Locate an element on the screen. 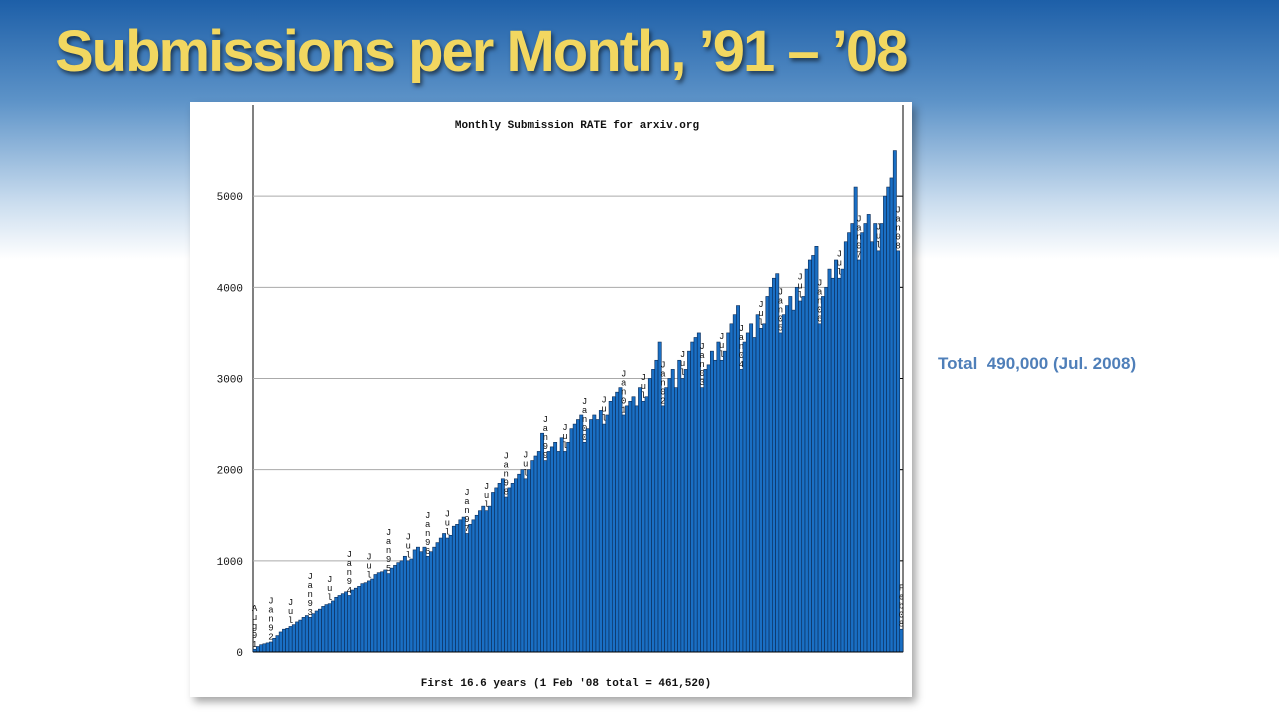  slide-title: Submissions per Month, ’91 – ’08 is located at coordinates (481, 51).